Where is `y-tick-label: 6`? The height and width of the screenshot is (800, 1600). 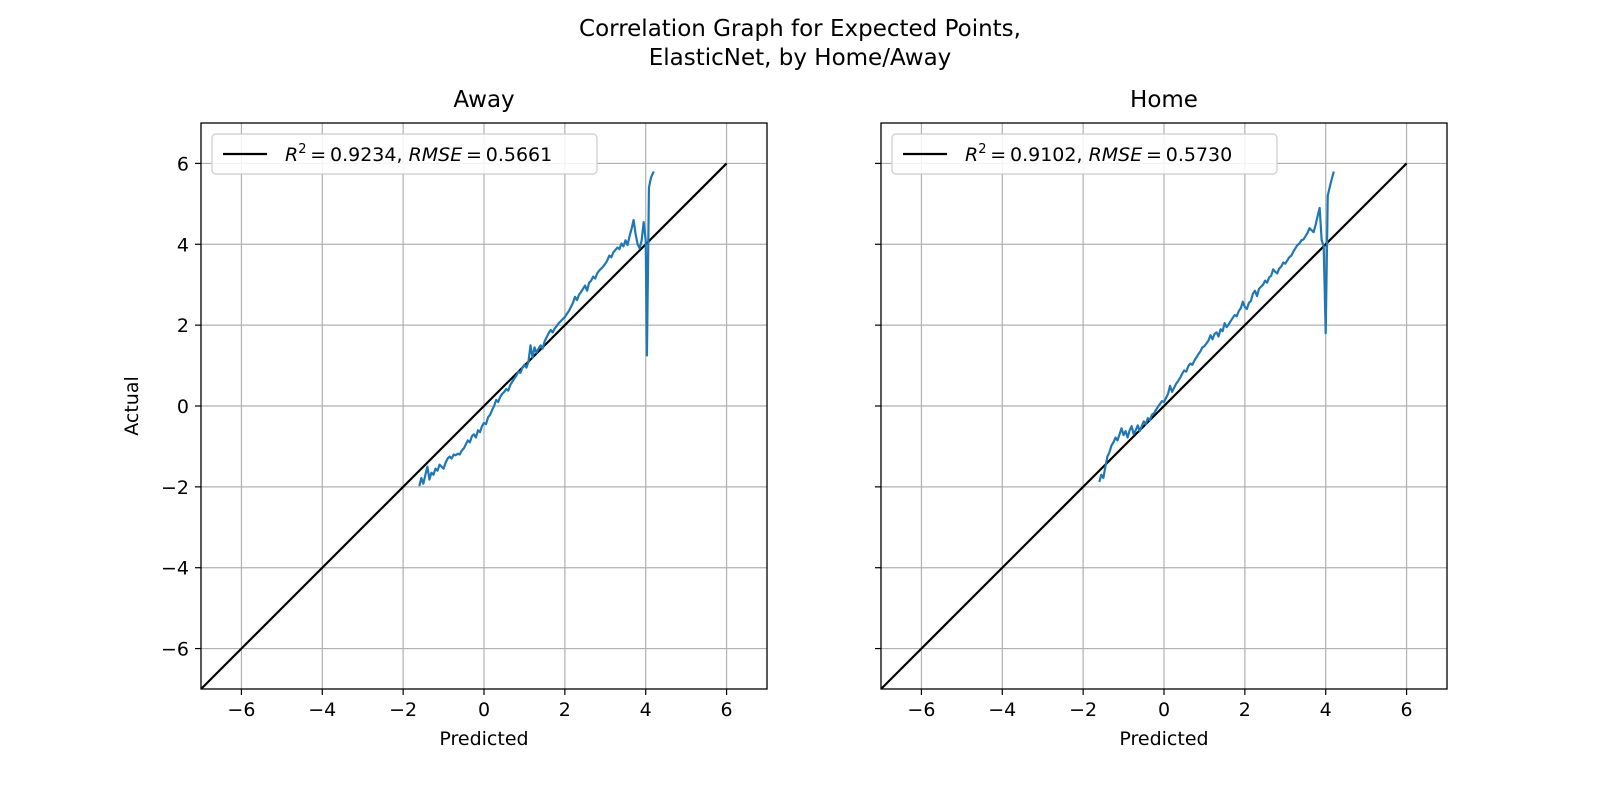 y-tick-label: 6 is located at coordinates (183, 164).